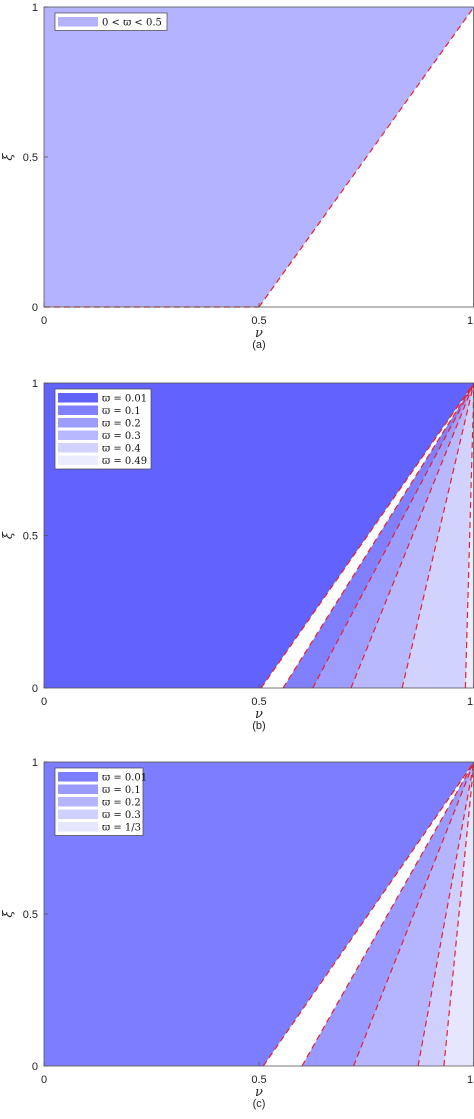  I want to click on legend: ϖ = 0.01ϖ = 0.1 ϖ = 0.2ϖ = 0.3 ϖ = 1/3, so click(100, 801).